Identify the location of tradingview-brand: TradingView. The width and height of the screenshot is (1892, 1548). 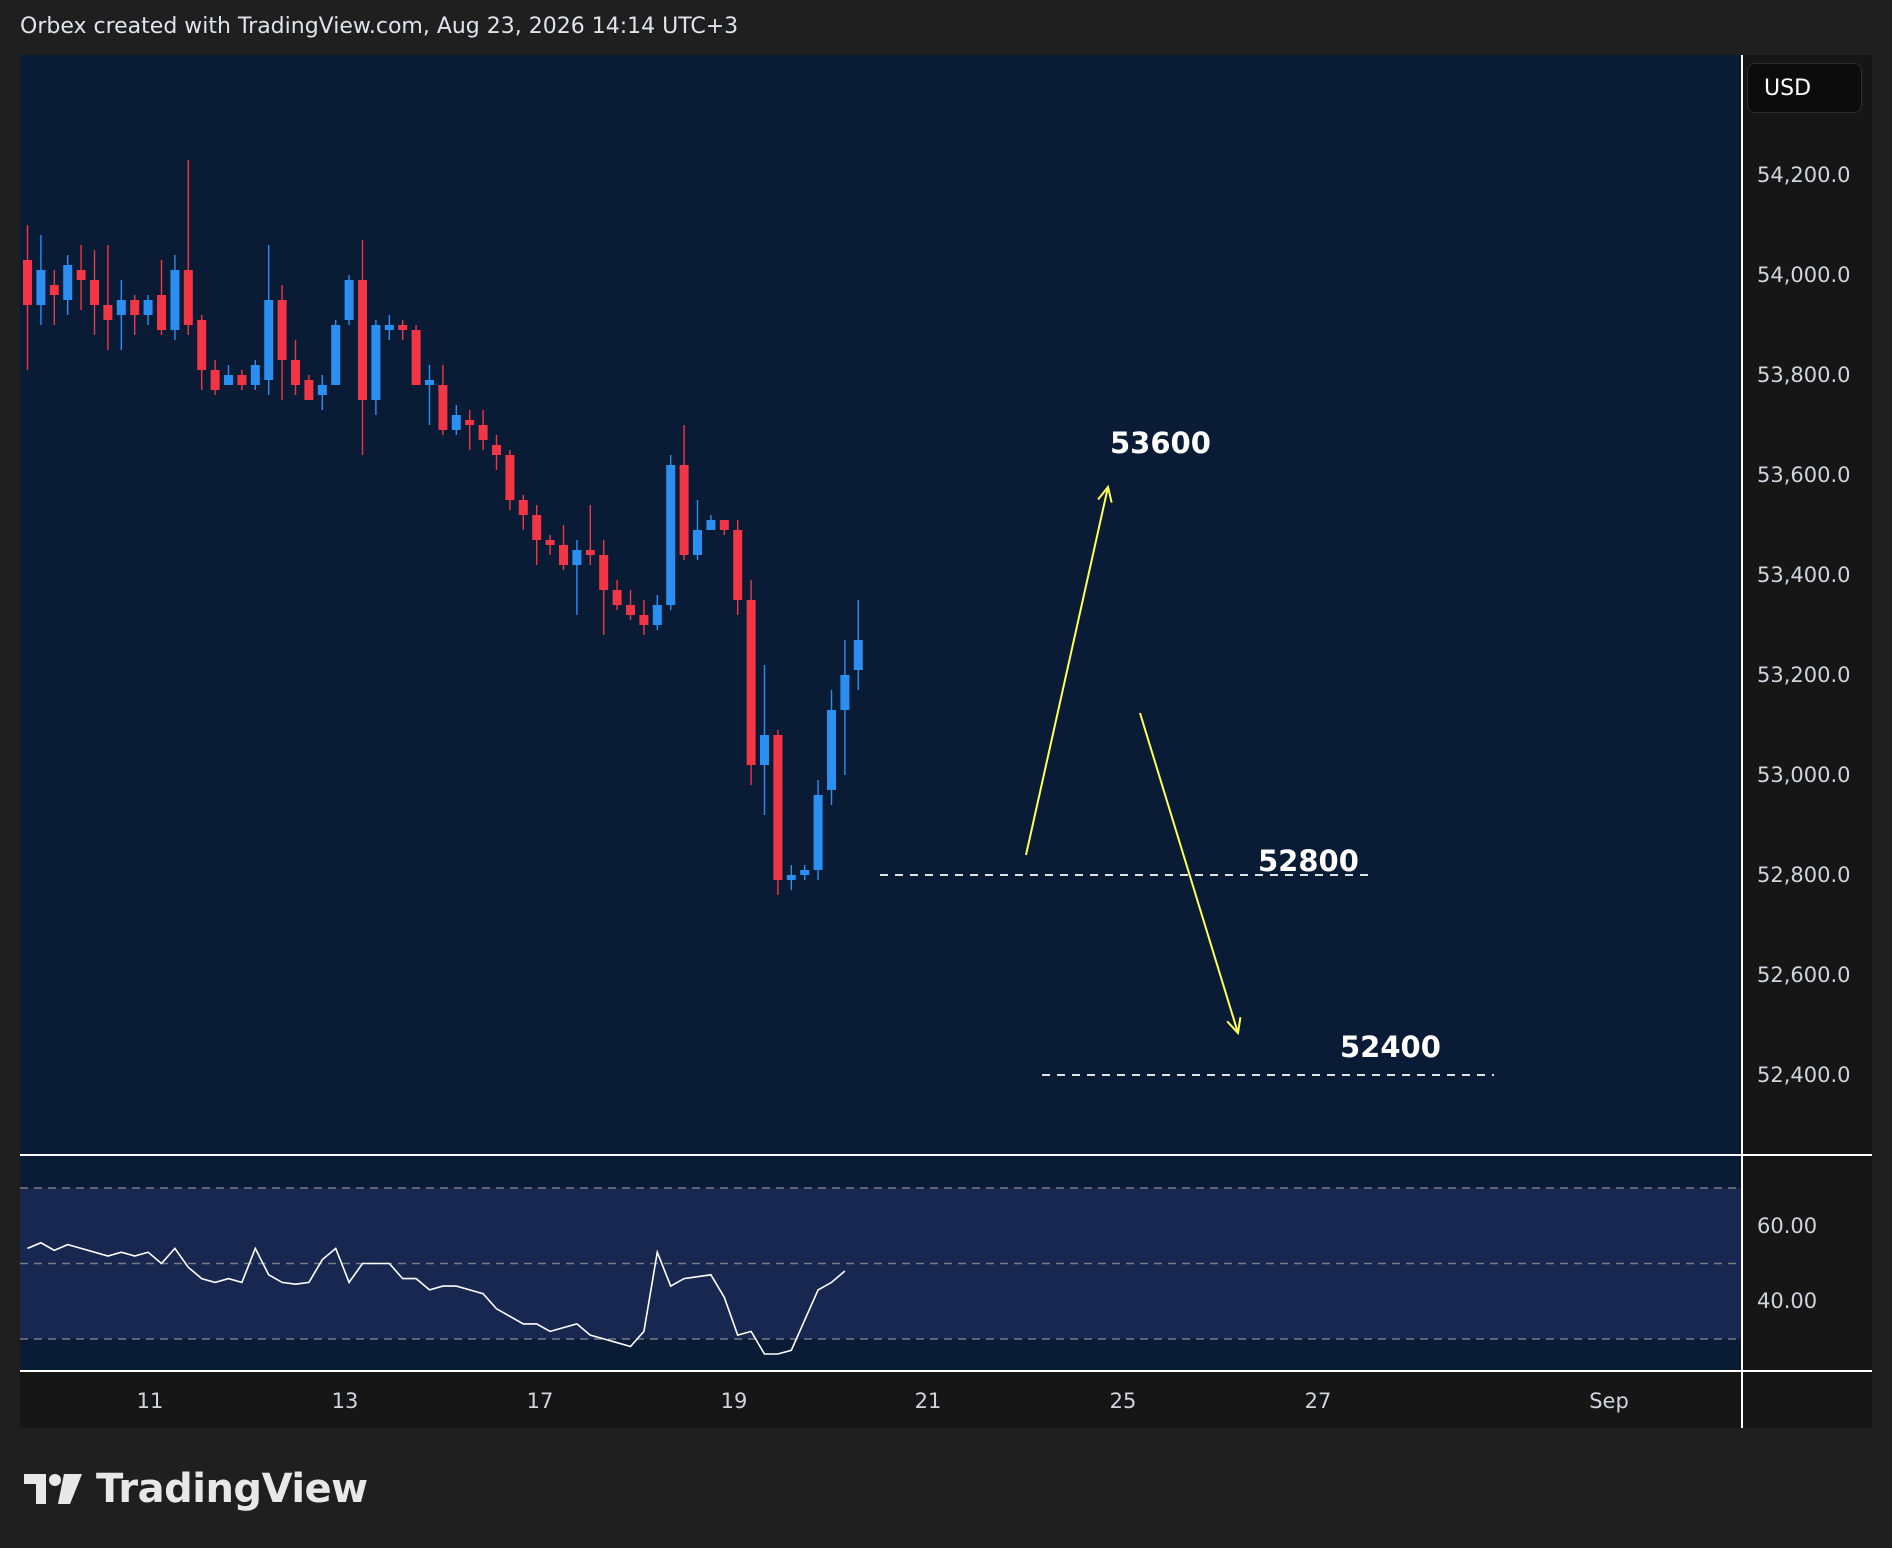
(196, 1489).